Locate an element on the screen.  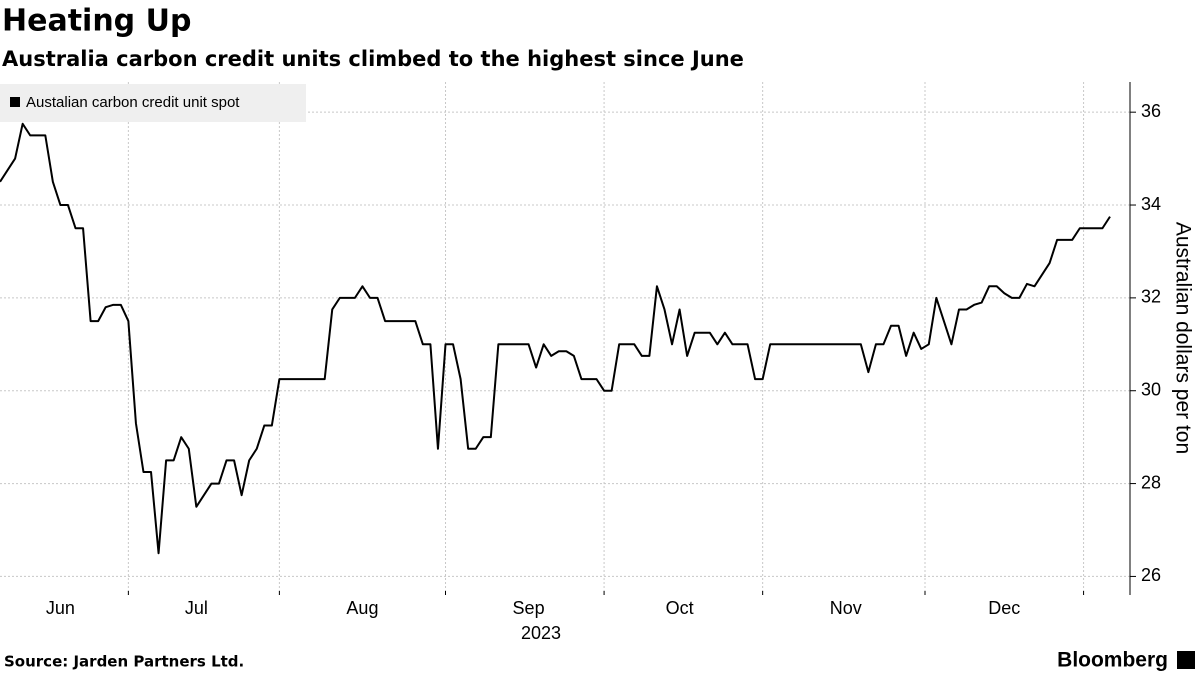
y-tick-label: 30 is located at coordinates (1151, 389).